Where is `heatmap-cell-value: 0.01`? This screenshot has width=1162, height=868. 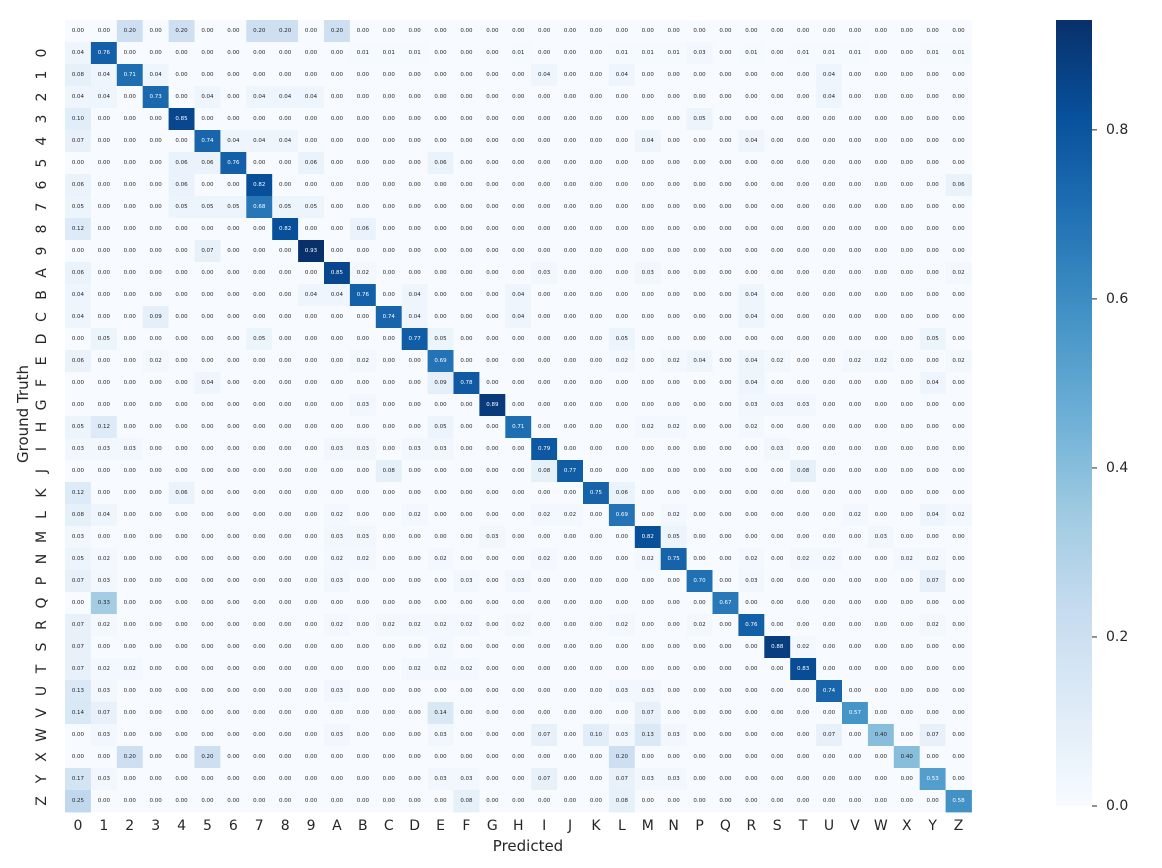 heatmap-cell-value: 0.01 is located at coordinates (389, 53).